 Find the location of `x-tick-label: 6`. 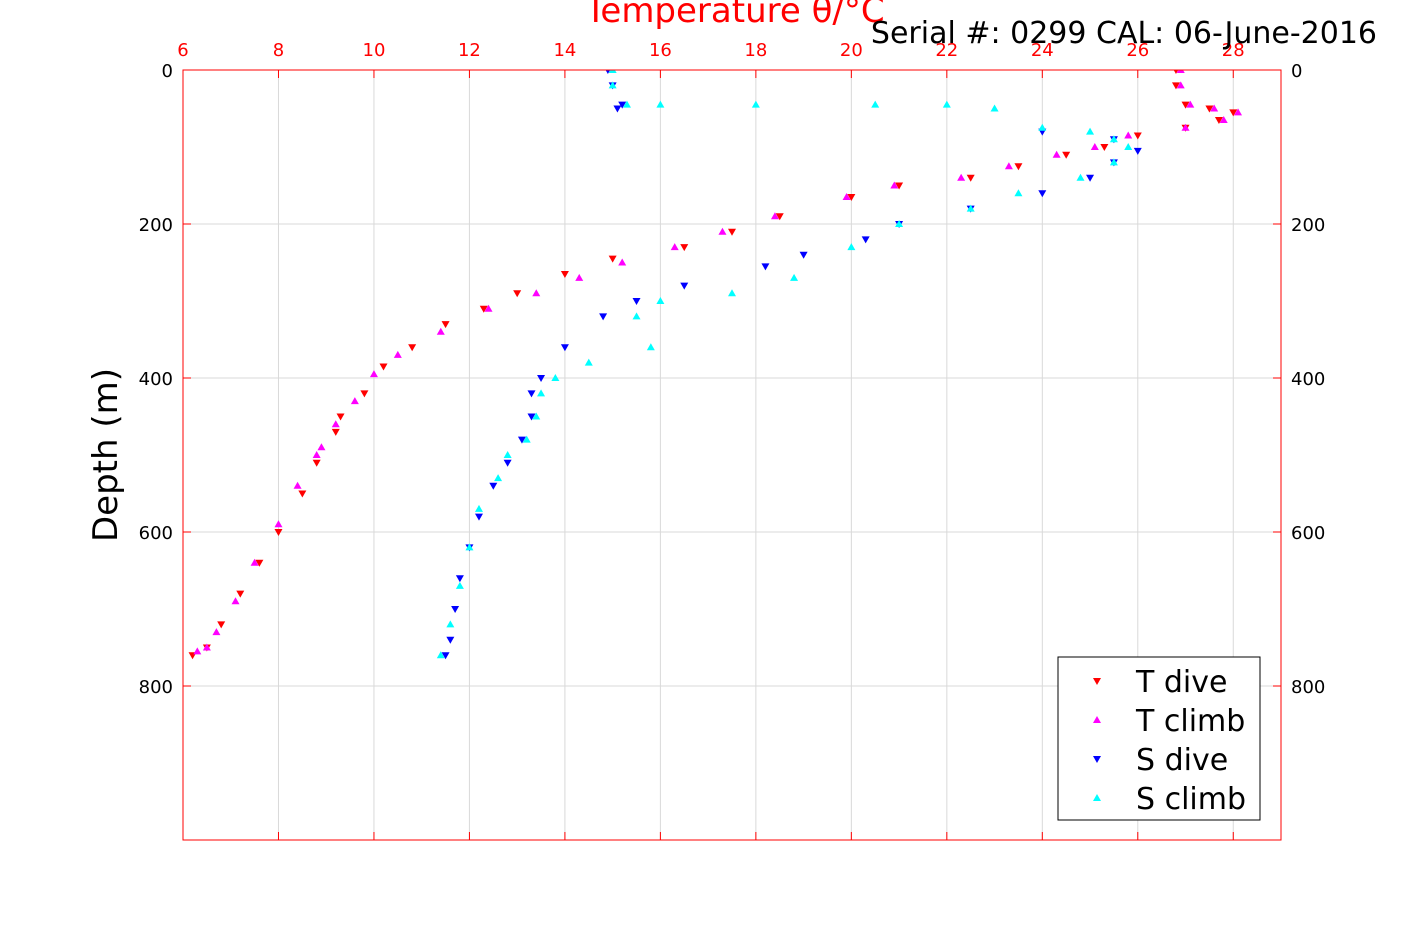

x-tick-label: 6 is located at coordinates (182, 50).